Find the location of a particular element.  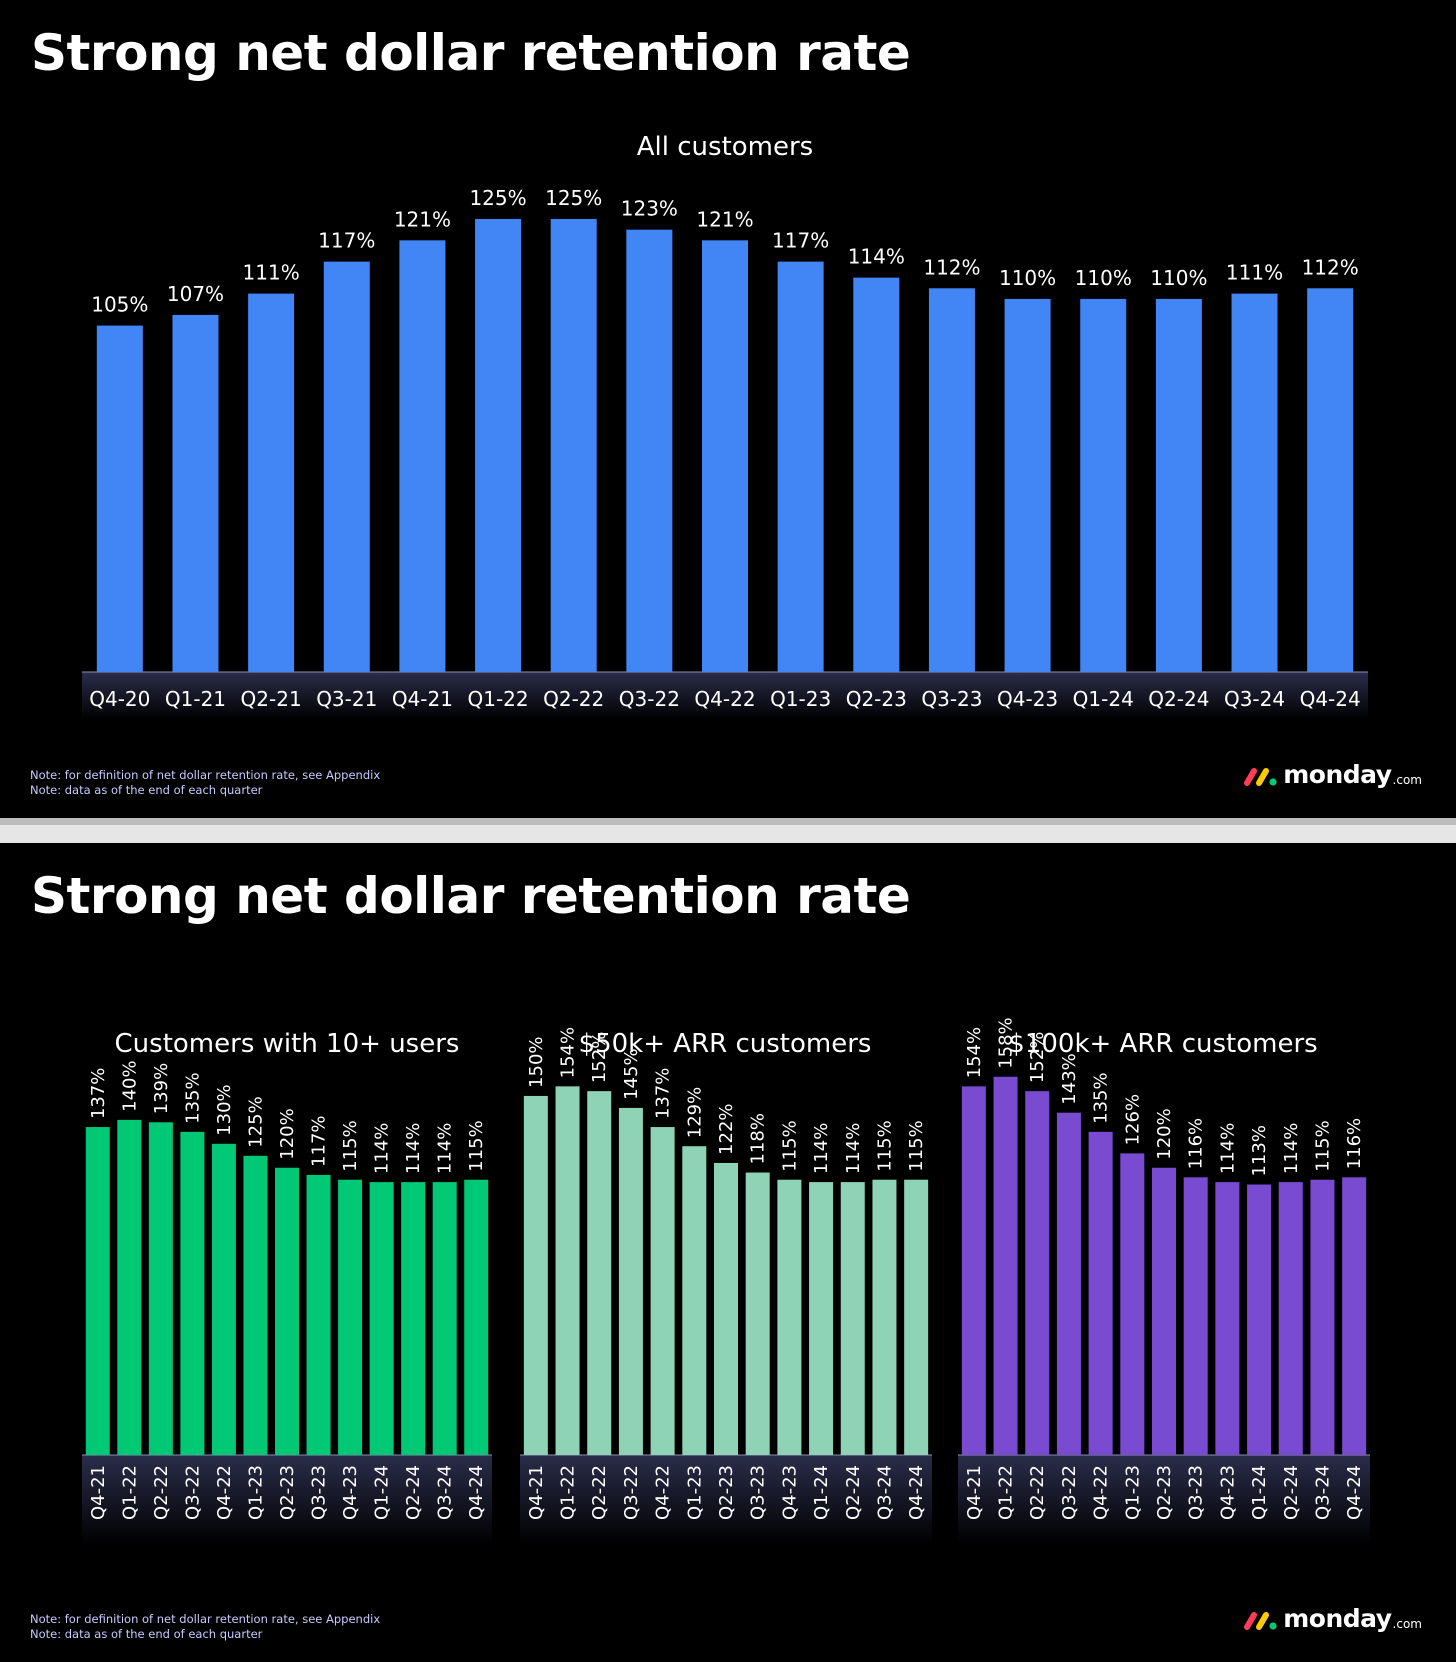

data-label: 121% is located at coordinates (422, 219).